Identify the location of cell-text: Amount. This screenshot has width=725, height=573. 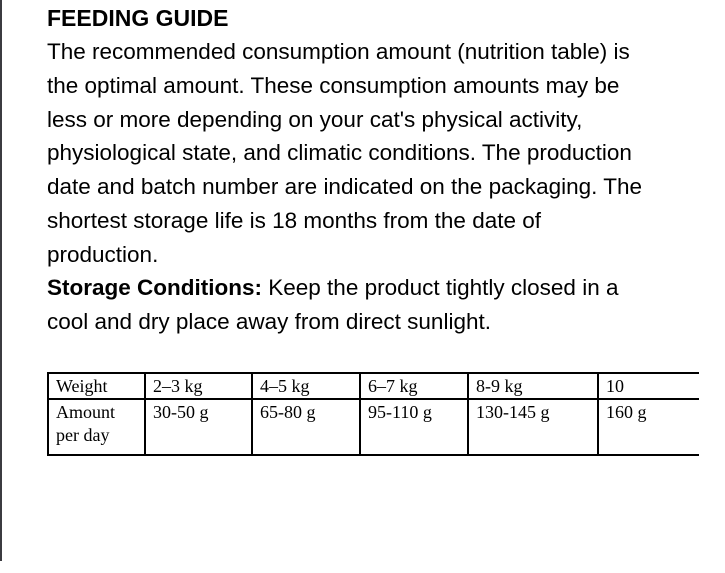
(86, 411).